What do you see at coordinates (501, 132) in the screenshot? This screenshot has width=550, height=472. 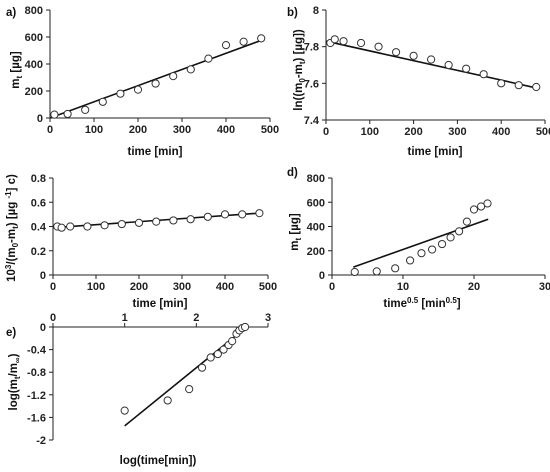 I see `x-tick-label-b: 400` at bounding box center [501, 132].